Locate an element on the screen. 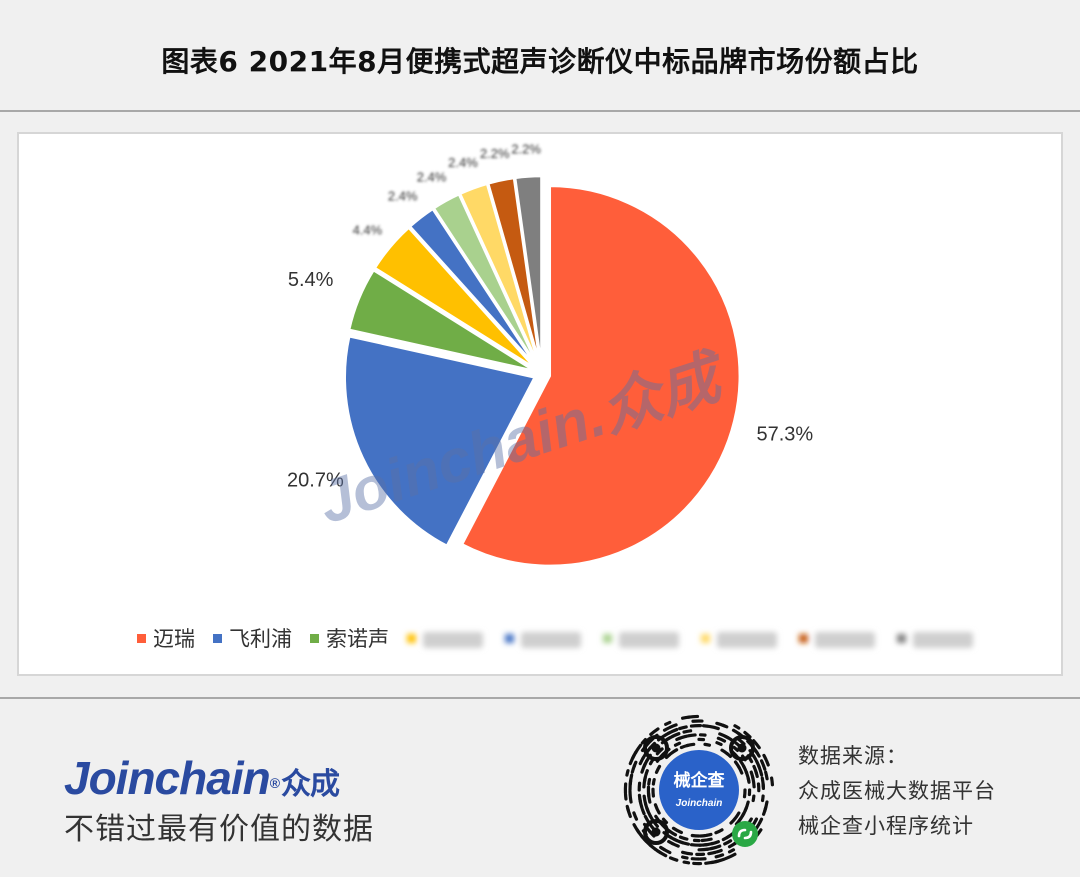  qr-center-label: 械企查 is located at coordinates (700, 780).